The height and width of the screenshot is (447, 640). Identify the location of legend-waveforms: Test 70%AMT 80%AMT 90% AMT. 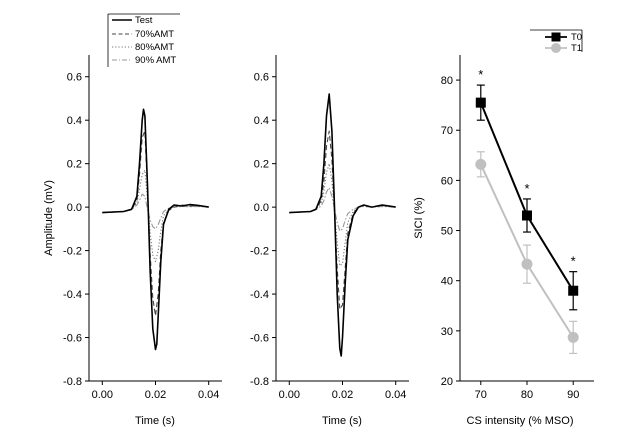
(143, 40).